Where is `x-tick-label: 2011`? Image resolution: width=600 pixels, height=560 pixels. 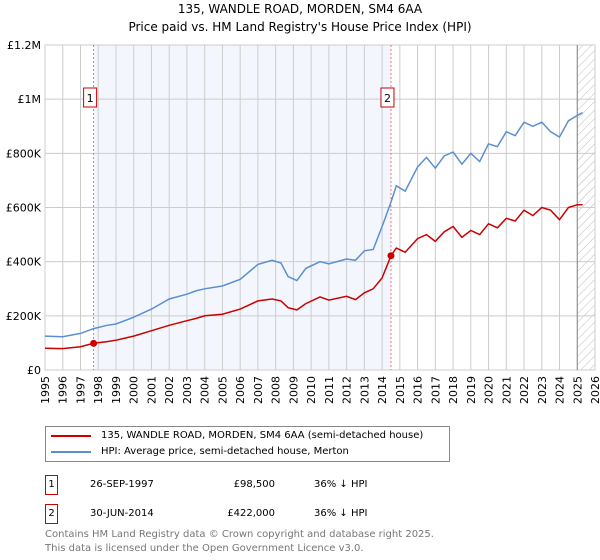
x-tick-label: 2011 is located at coordinates (329, 390).